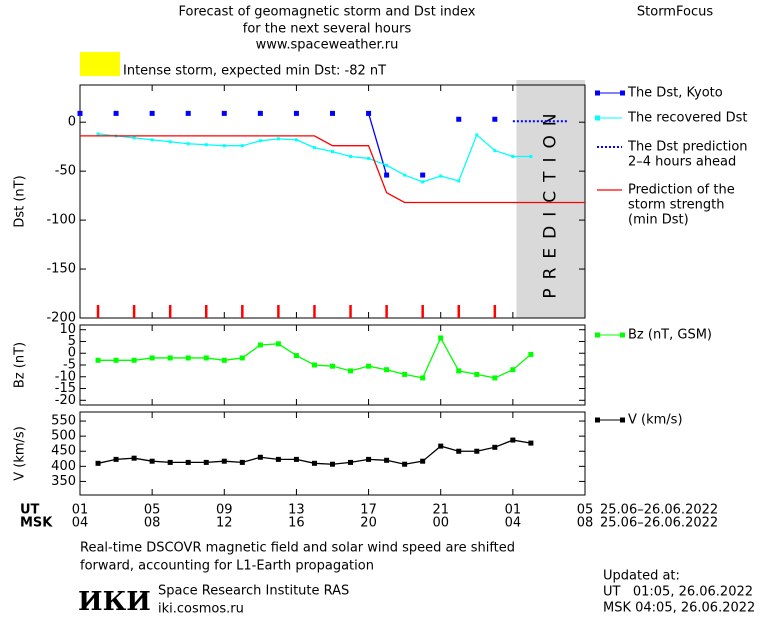 This screenshot has width=760, height=620. Describe the element at coordinates (65, 171) in the screenshot. I see `y-tick-label: -50` at that location.